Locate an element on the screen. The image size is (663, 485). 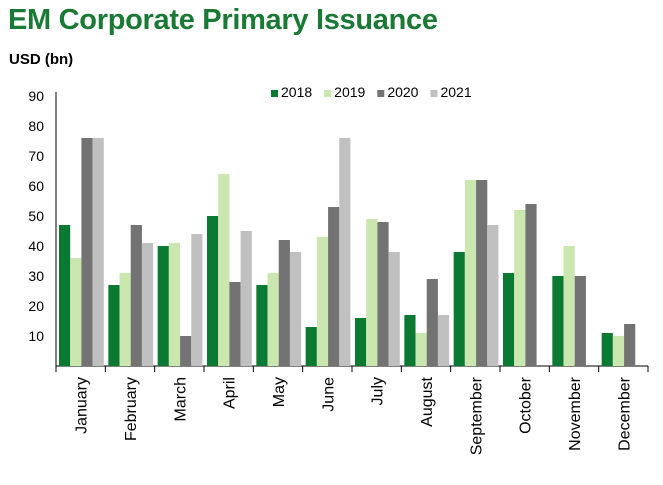
legend-swatch-2019 is located at coordinates (328, 93).